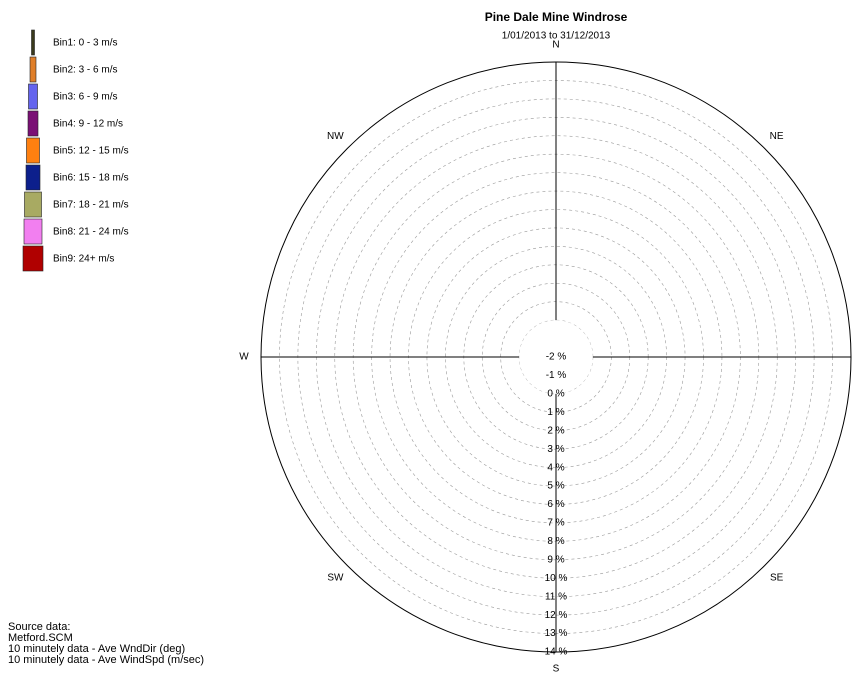 The image size is (864, 673). Describe the element at coordinates (335, 577) in the screenshot. I see `direction-label: SW` at that location.